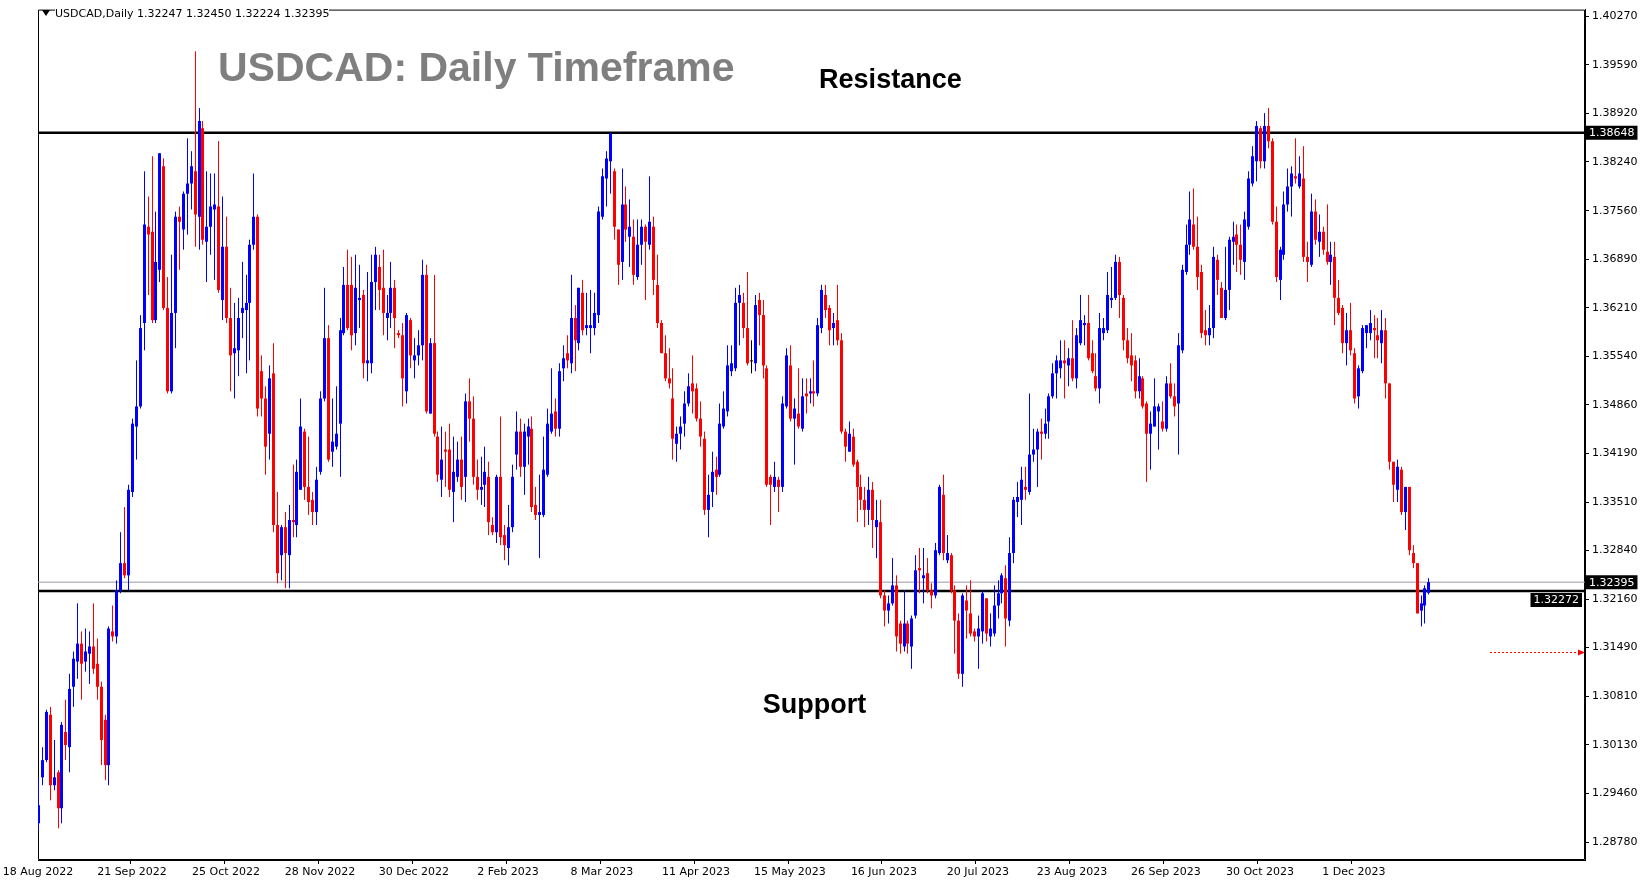 This screenshot has width=1649, height=884. What do you see at coordinates (1556, 600) in the screenshot?
I see `ref-line-label: 1.32272` at bounding box center [1556, 600].